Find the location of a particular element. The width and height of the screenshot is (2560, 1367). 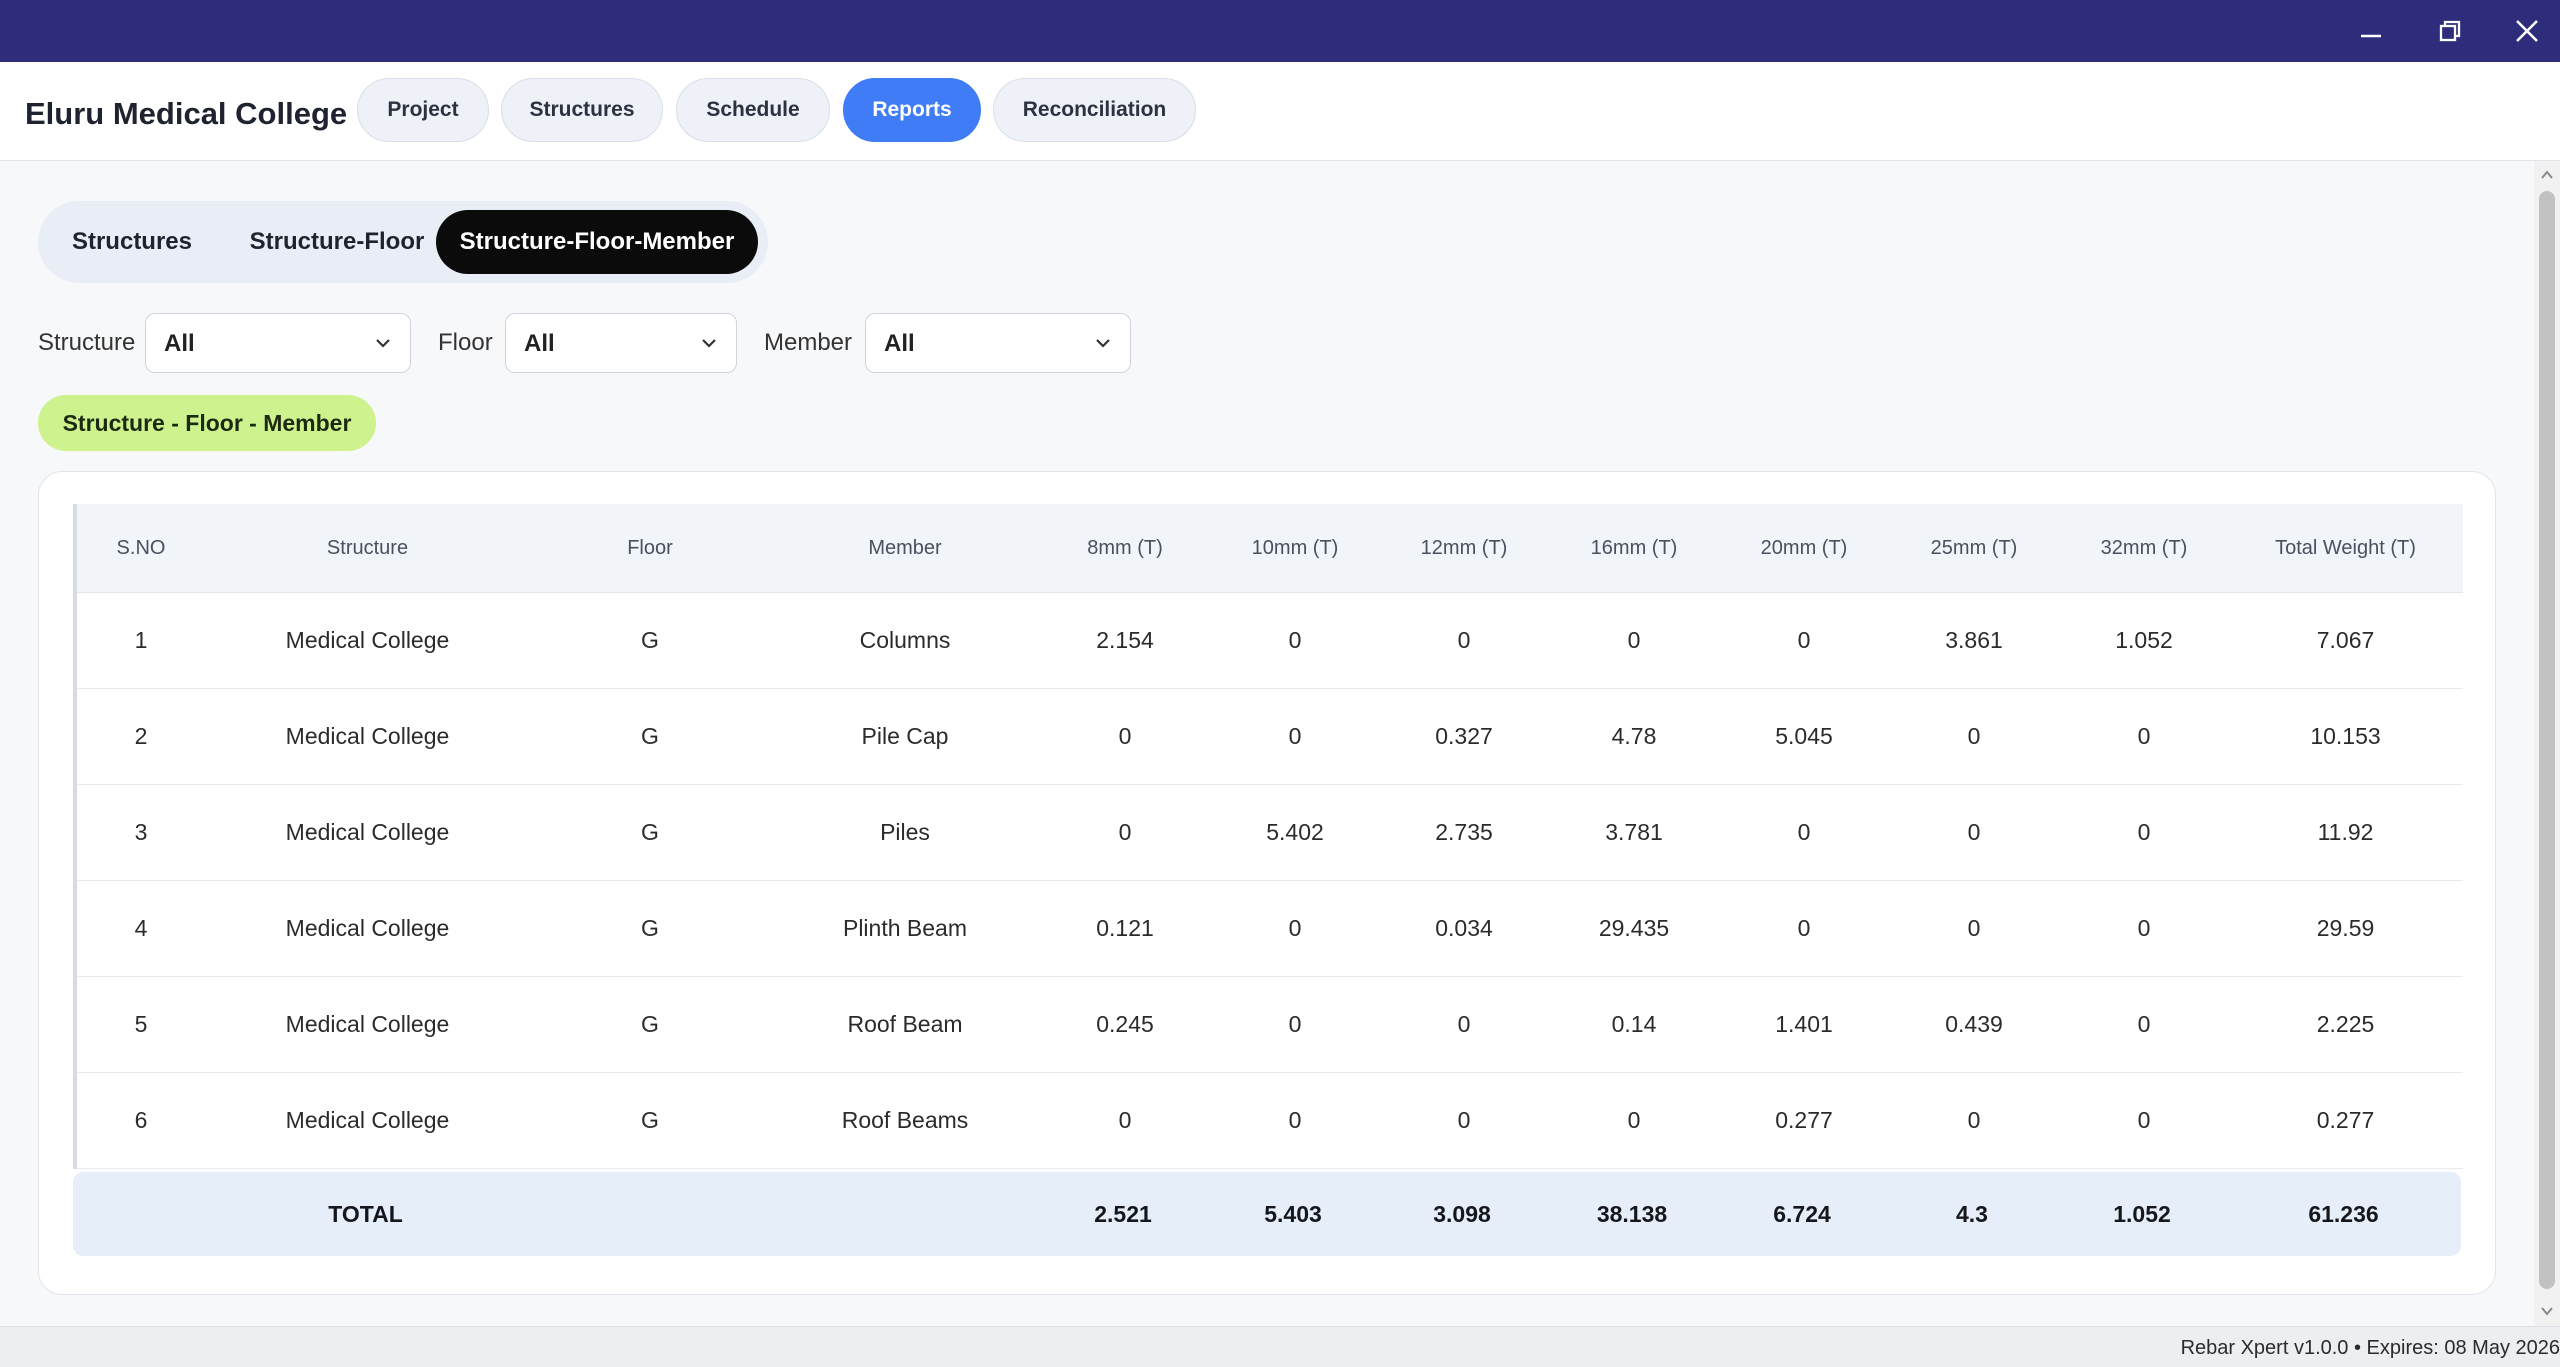

column-header: Structure is located at coordinates (367, 548).